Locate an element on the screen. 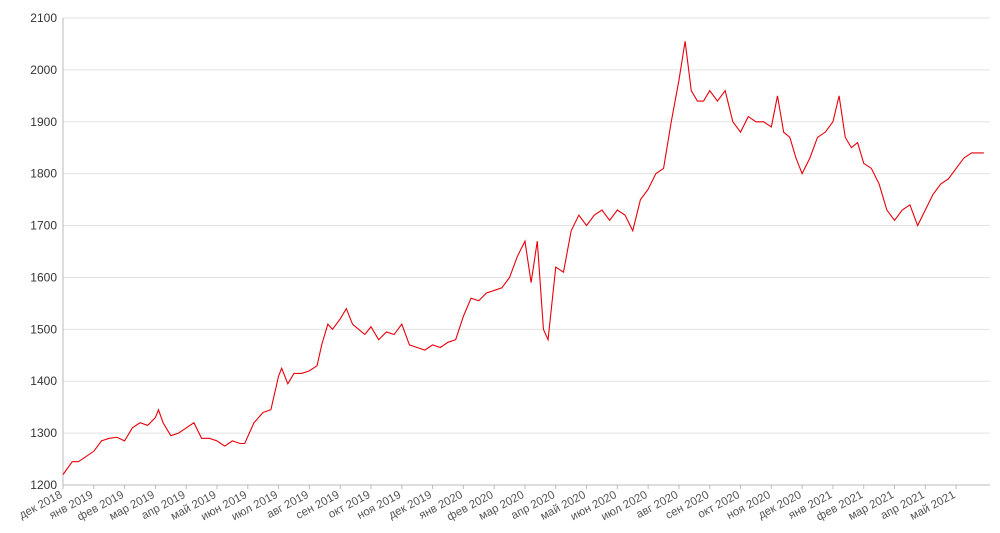 Image resolution: width=1000 pixels, height=533 pixels. y-tick-label: 2000 is located at coordinates (43, 70).